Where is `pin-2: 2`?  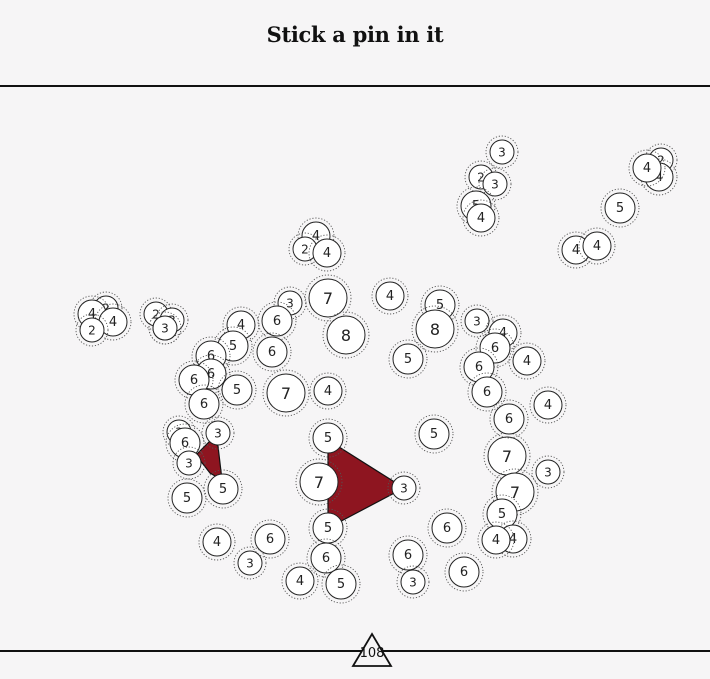
pin-2: 2 is located at coordinates (92, 330).